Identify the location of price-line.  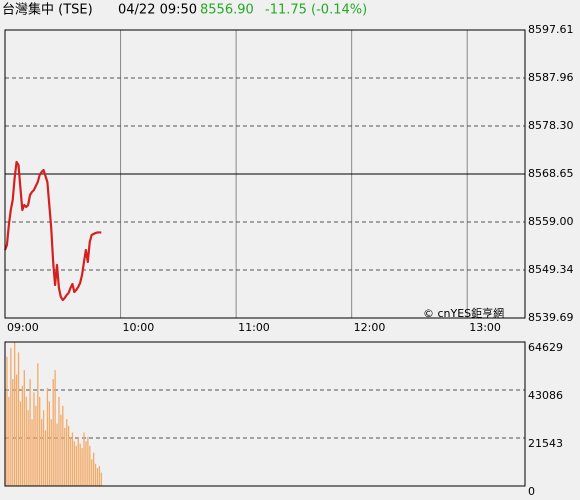
(52, 231).